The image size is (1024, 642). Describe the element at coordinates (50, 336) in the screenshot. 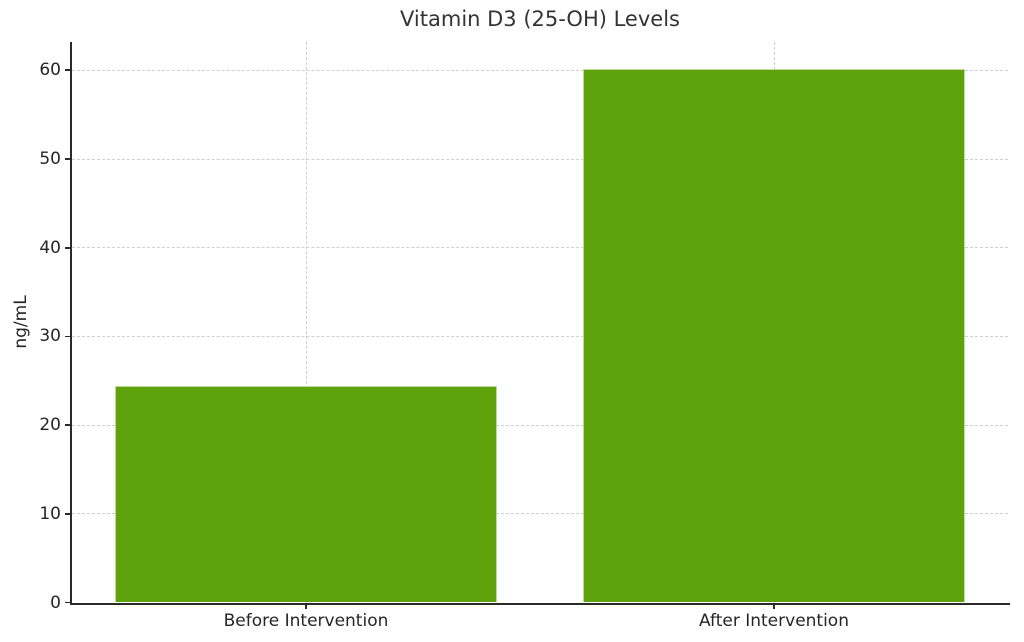

I see `y-tick-label: 30` at that location.